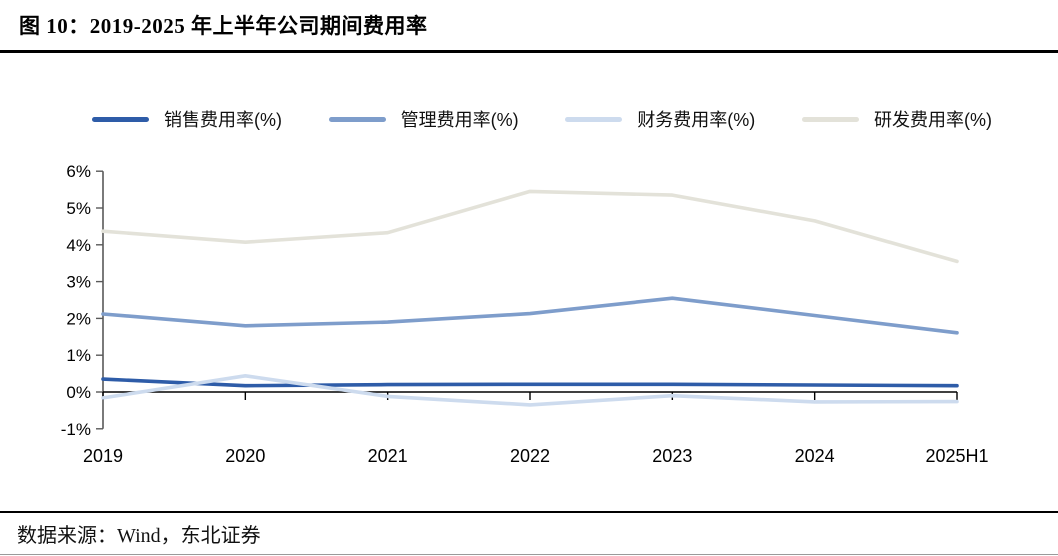 This screenshot has height=556, width=1058. Describe the element at coordinates (815, 456) in the screenshot. I see `x-tick-label: 2024` at that location.